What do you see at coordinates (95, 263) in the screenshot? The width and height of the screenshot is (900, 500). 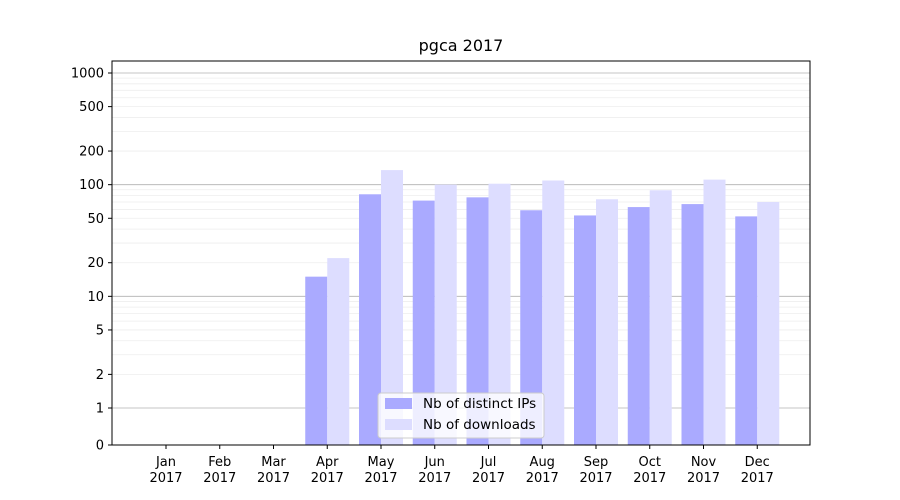 I see `y-tick-label: 20` at bounding box center [95, 263].